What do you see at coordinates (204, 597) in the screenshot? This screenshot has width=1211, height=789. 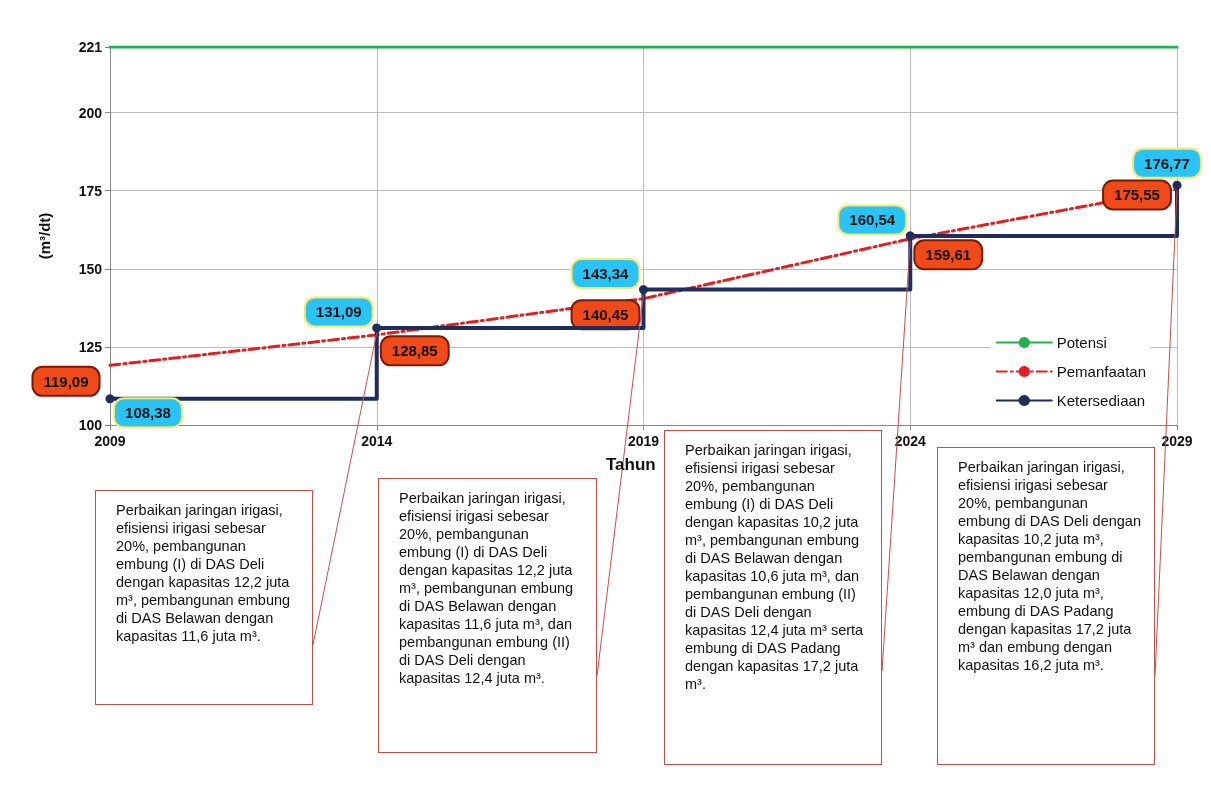 I see `text: Perbaikan jaringan irigasi, efisiensi irigasi sebesar 20%, pembangunan embung (I) di DAS Deli dengan kapasitas 12,2 juta m³, pembangunan embung di DAS Belawan dengan kapasitas 11,6 juta m³.` at bounding box center [204, 597].